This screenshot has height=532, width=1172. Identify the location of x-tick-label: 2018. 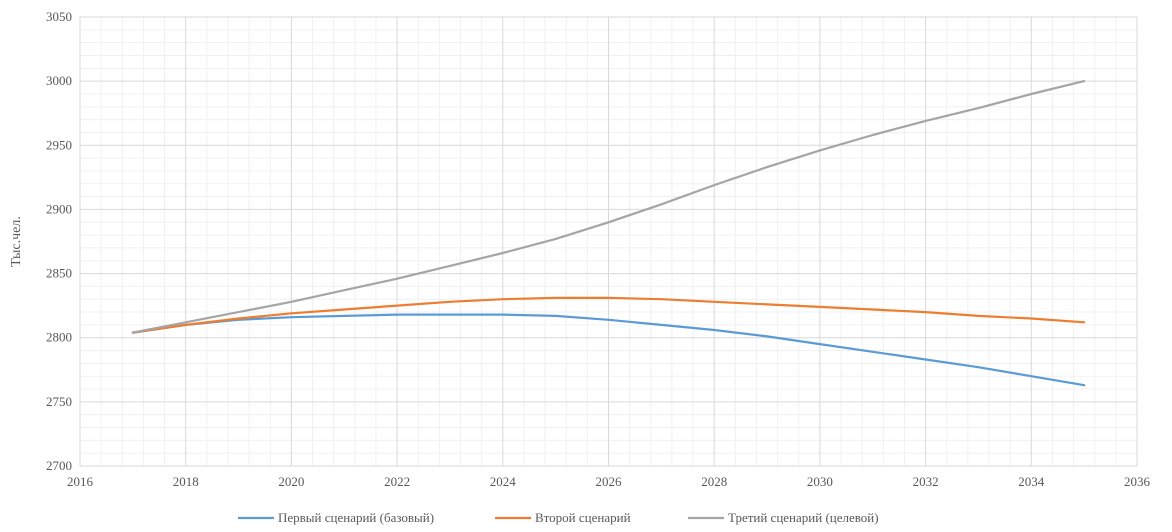
(186, 481).